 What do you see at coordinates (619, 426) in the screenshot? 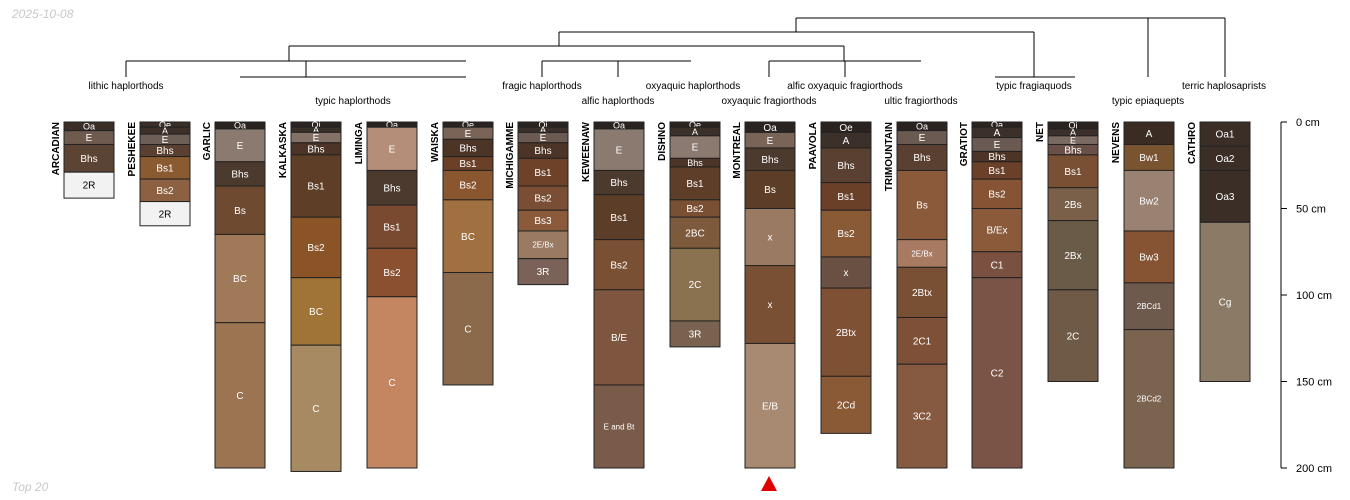
I see `horizon-label: E and Bt` at bounding box center [619, 426].